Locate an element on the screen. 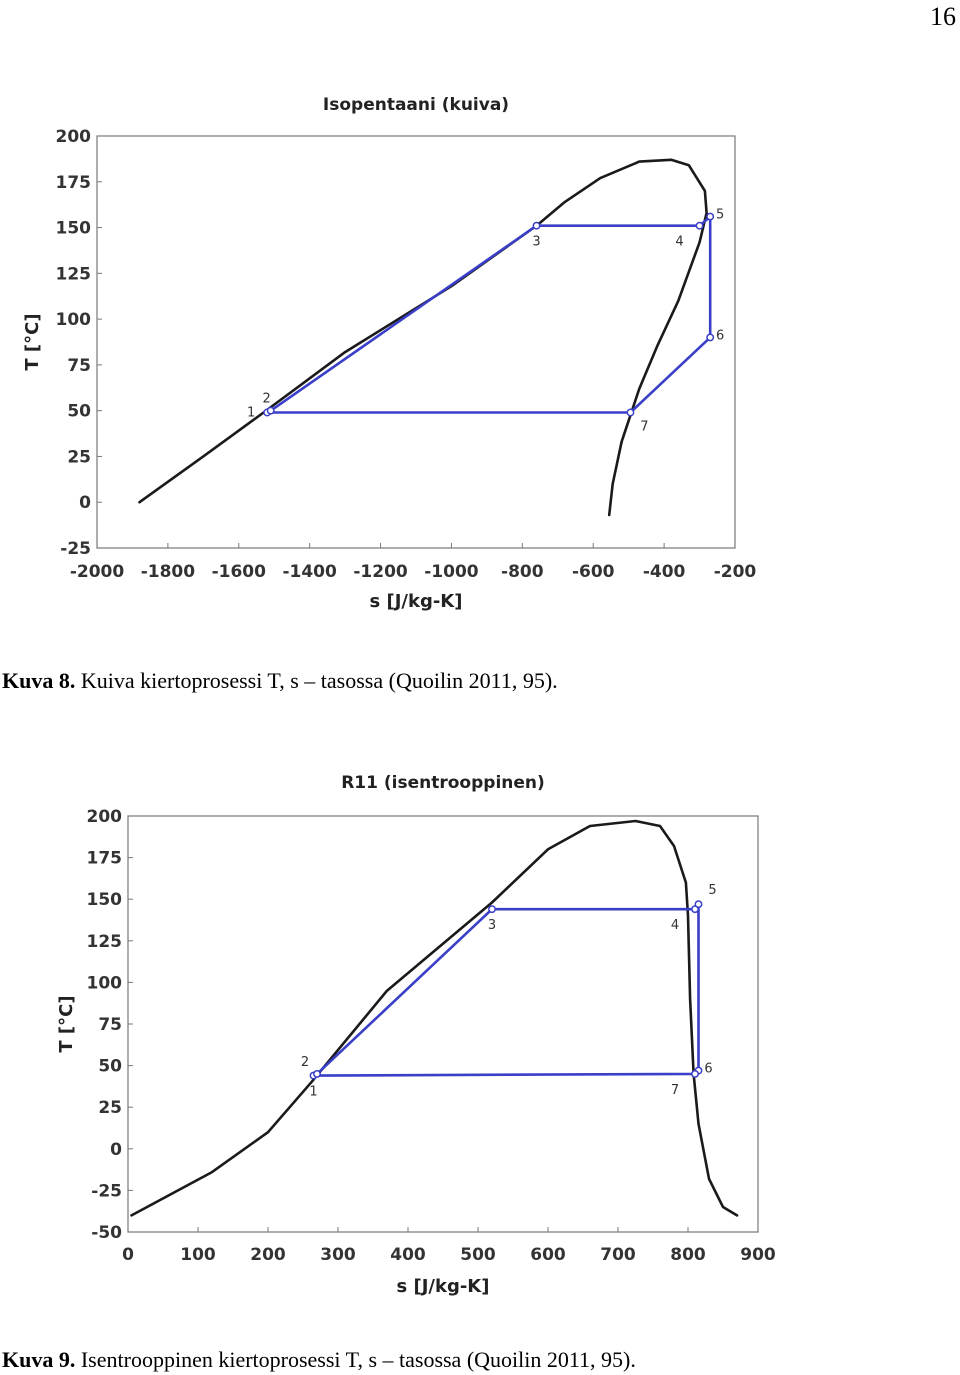  x-tick-label: -800 is located at coordinates (522, 572).